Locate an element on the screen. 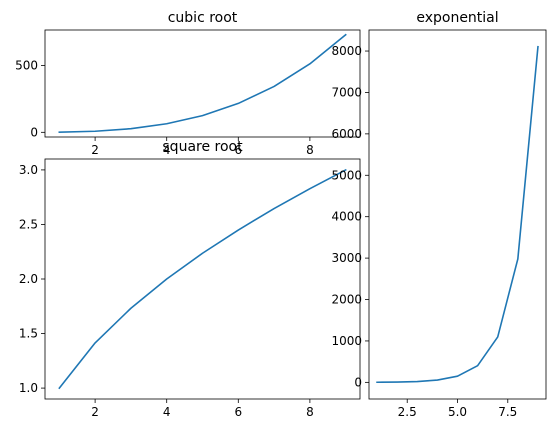  exponential-xtick-label: 7.5 is located at coordinates (507, 412).